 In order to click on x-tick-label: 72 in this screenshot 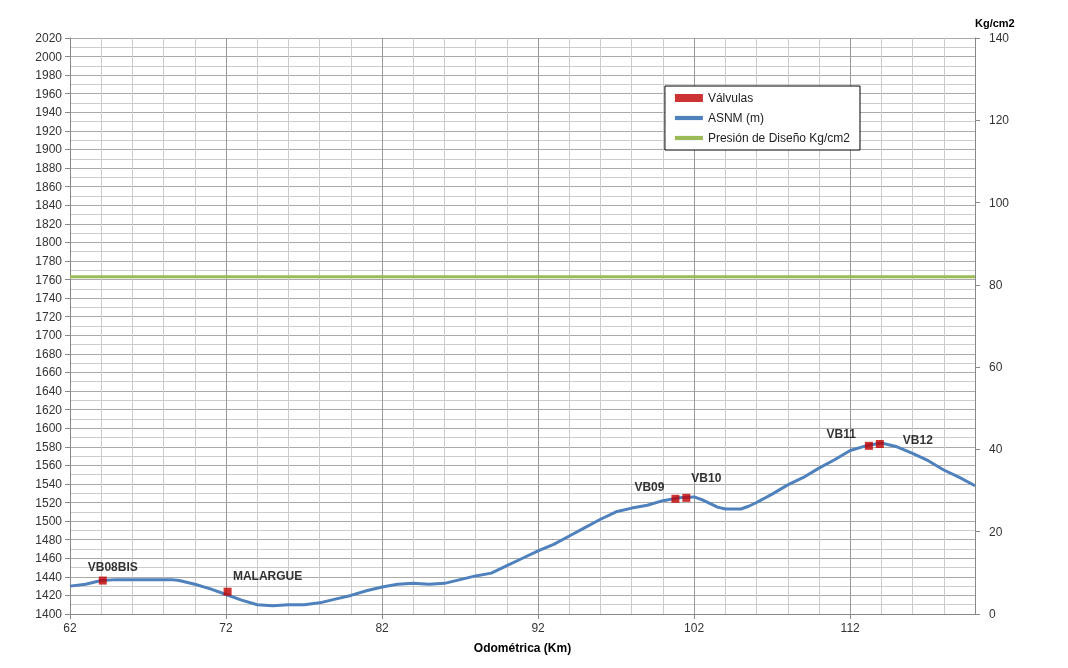, I will do `click(226, 628)`.